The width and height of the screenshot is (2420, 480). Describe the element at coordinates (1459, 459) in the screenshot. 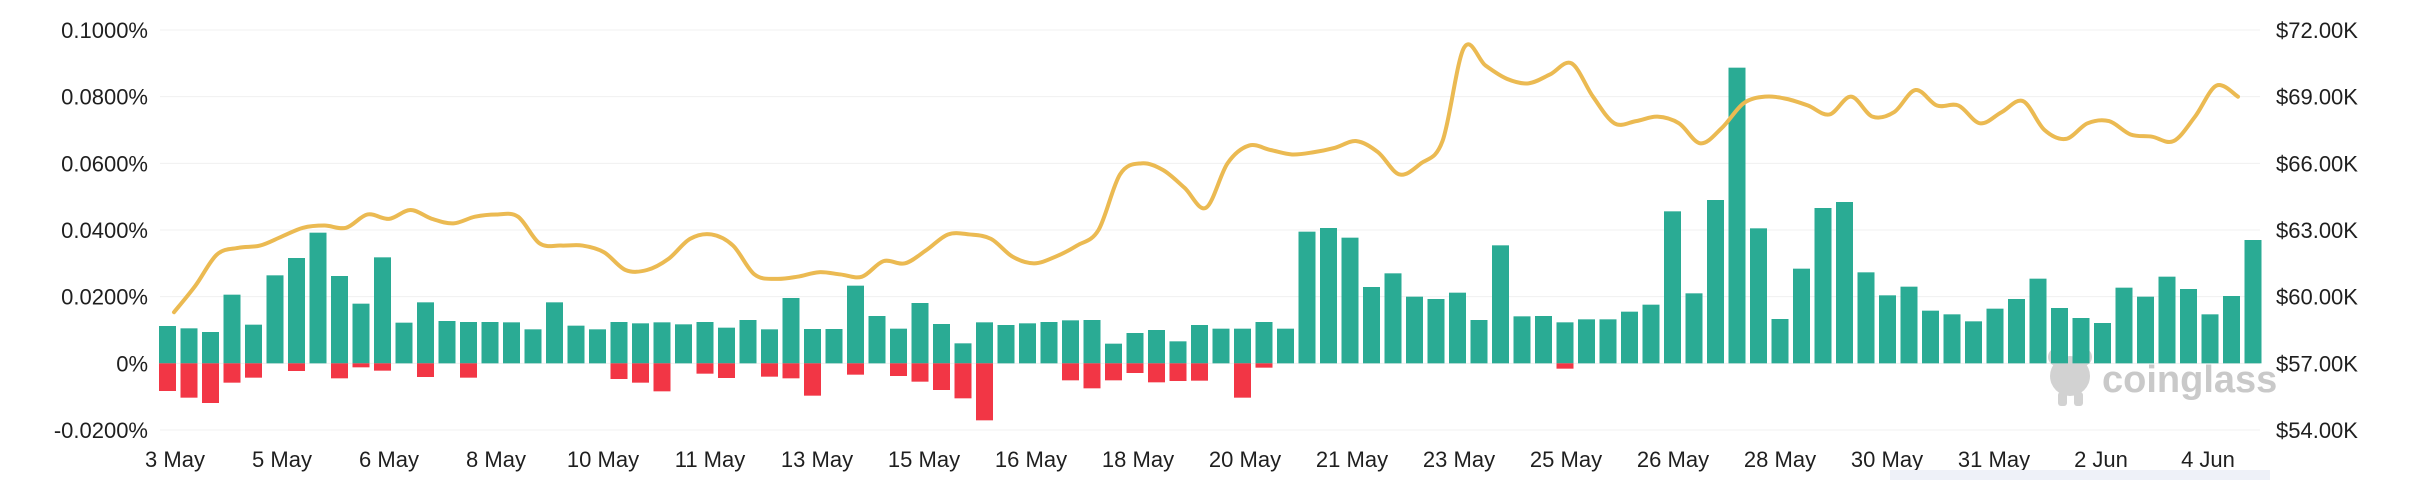

I see `x-tick-label: 23 May` at that location.